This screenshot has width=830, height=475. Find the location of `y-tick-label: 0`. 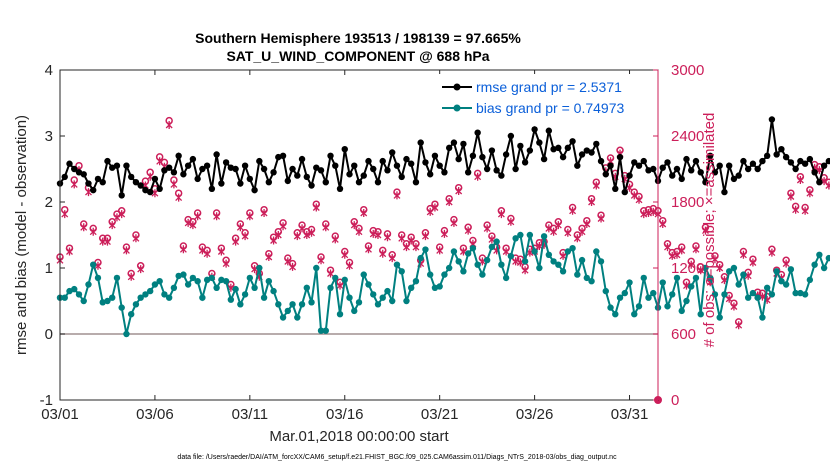

y-tick-label: 0 is located at coordinates (49, 334).